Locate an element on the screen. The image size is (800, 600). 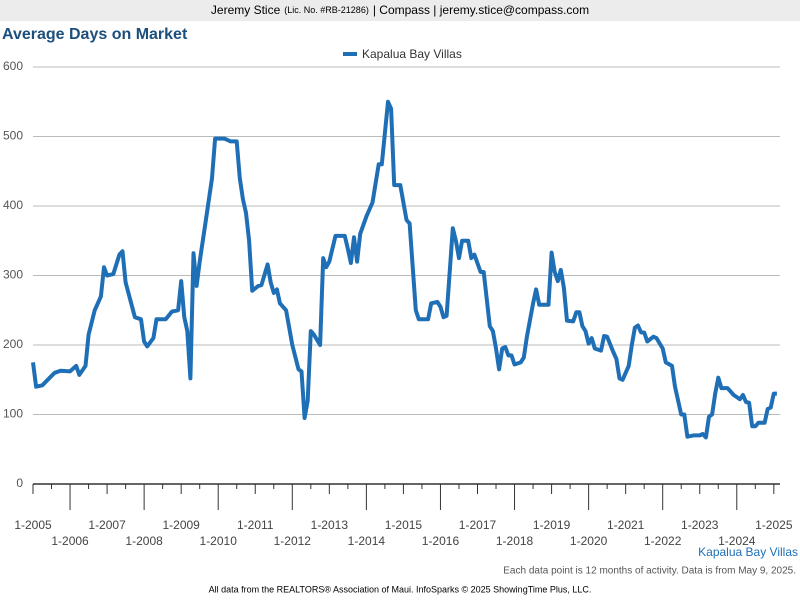
y-tick-label: 100 is located at coordinates (13, 414).